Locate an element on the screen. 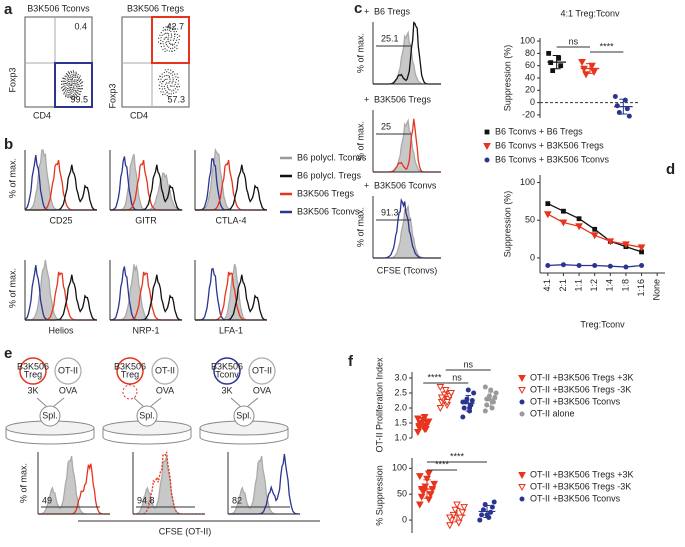  plot-prefix: + is located at coordinates (366, 99).